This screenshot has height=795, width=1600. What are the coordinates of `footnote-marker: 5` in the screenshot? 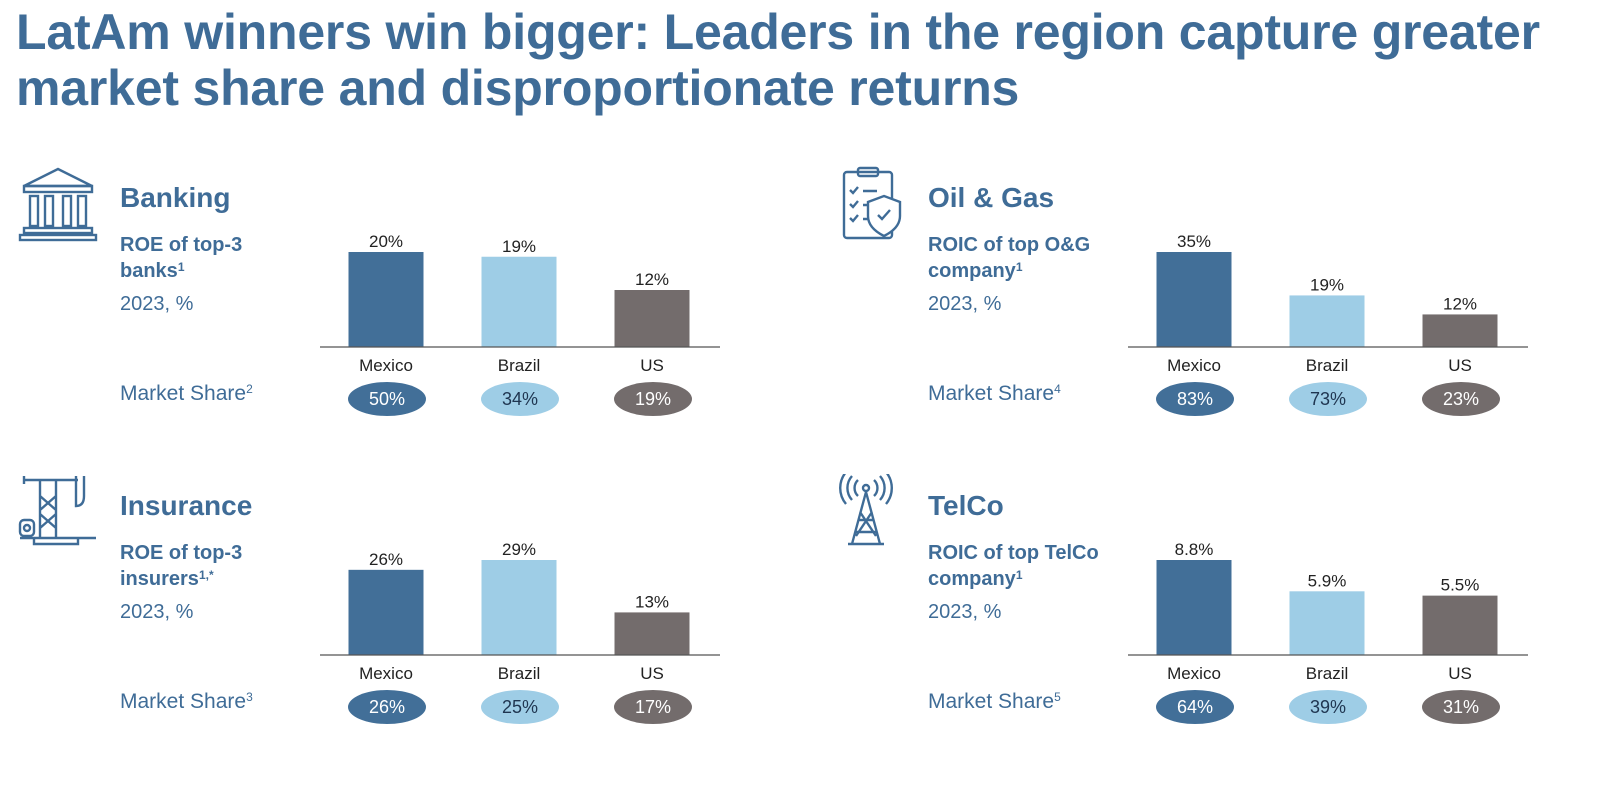 It's located at (1057, 697).